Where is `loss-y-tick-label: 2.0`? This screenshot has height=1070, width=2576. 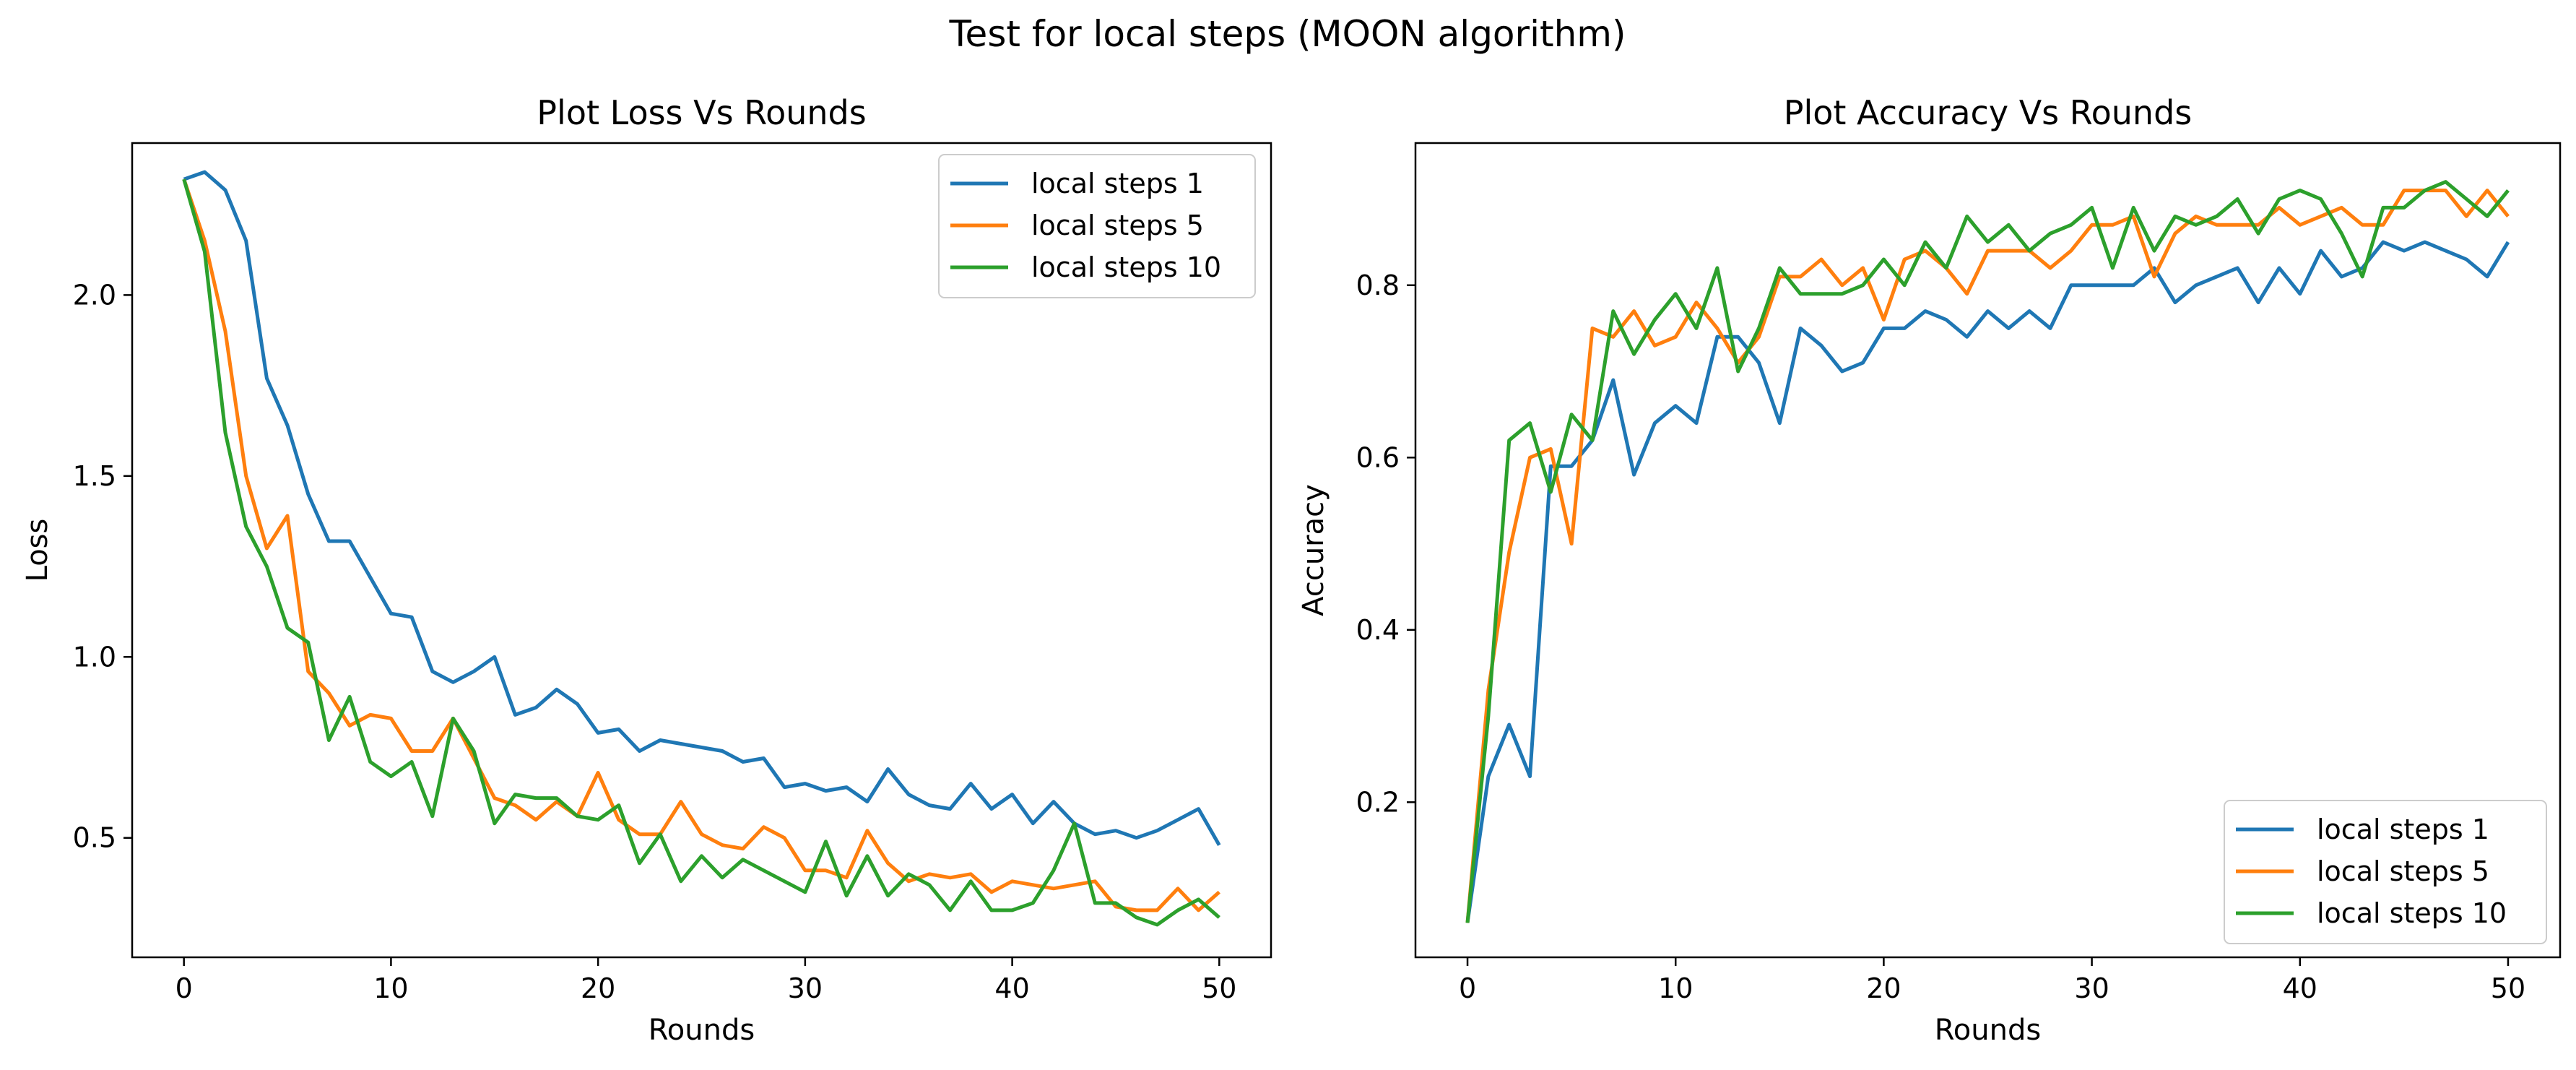 loss-y-tick-label: 2.0 is located at coordinates (94, 295).